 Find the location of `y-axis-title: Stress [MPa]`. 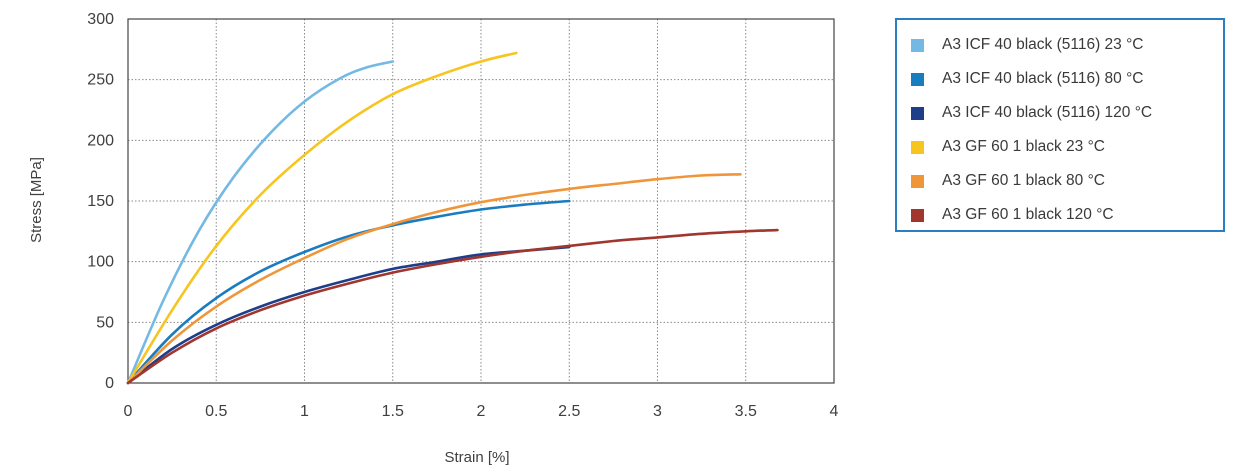

y-axis-title: Stress [MPa] is located at coordinates (36, 200).